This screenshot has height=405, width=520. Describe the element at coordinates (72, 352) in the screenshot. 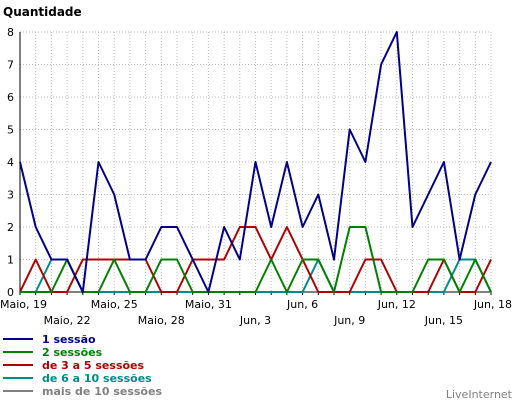

I see `legend-label: 2 sessões` at that location.